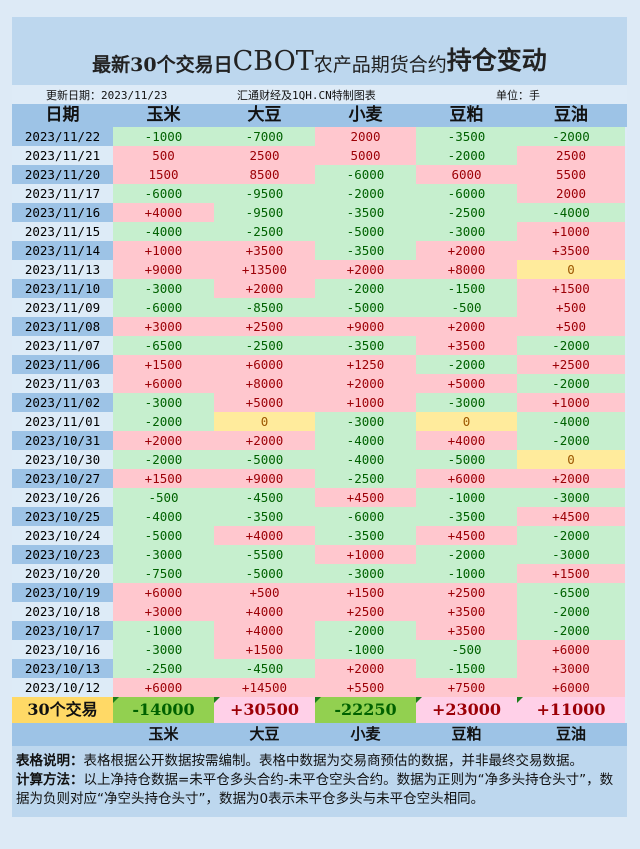  I want to click on summary-value: +11000, so click(571, 710).